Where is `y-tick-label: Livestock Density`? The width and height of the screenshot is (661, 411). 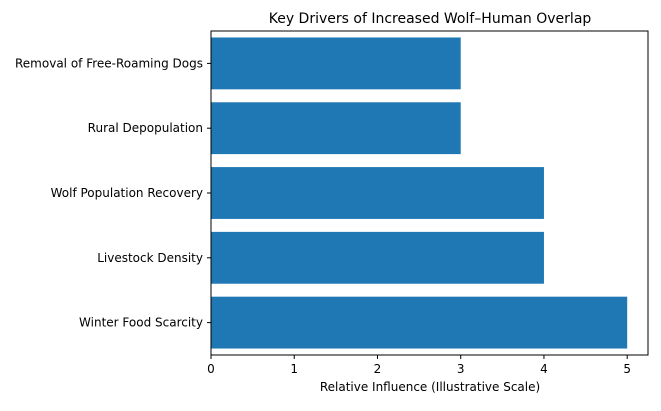 y-tick-label: Livestock Density is located at coordinates (150, 258).